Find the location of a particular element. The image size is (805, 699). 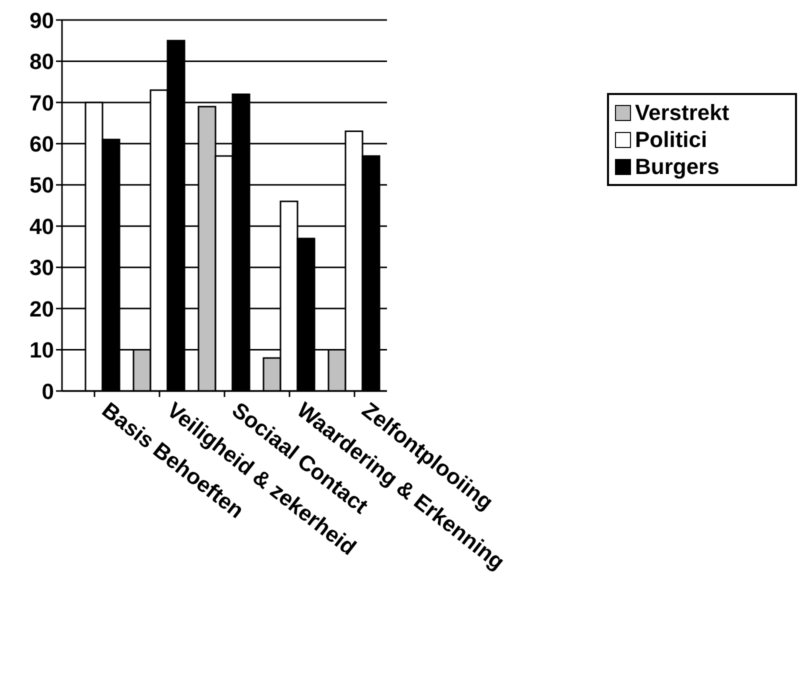

y-tick-label: 10 is located at coordinates (42, 350).